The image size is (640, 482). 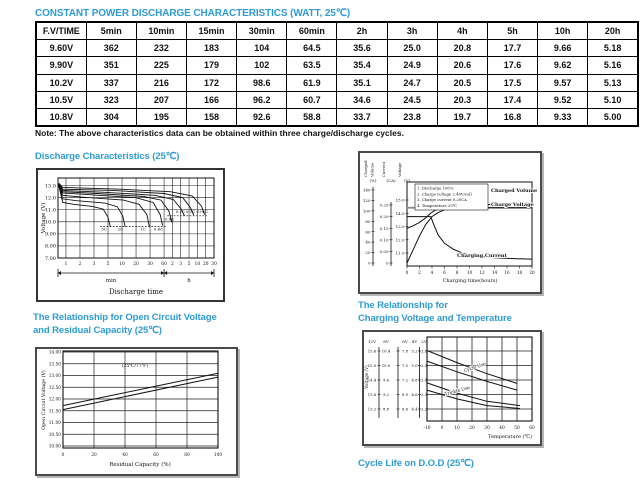 What do you see at coordinates (312, 82) in the screenshot?
I see `table-cell: 61.9` at bounding box center [312, 82].